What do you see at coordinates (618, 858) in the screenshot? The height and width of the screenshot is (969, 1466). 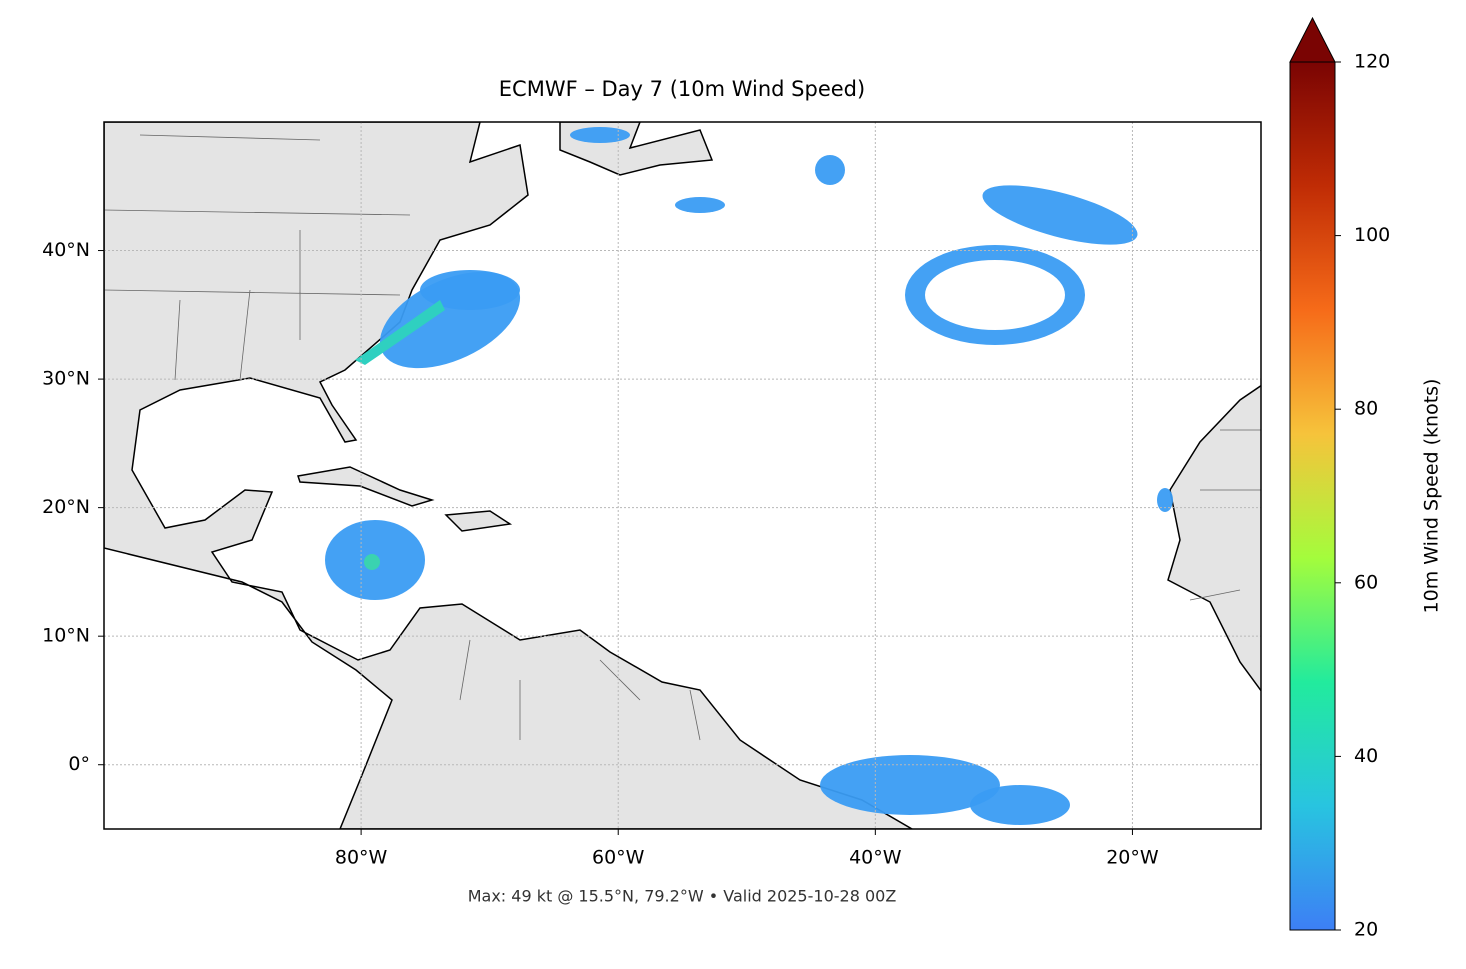 I see `x-tick-label: 60°W` at bounding box center [618, 858].